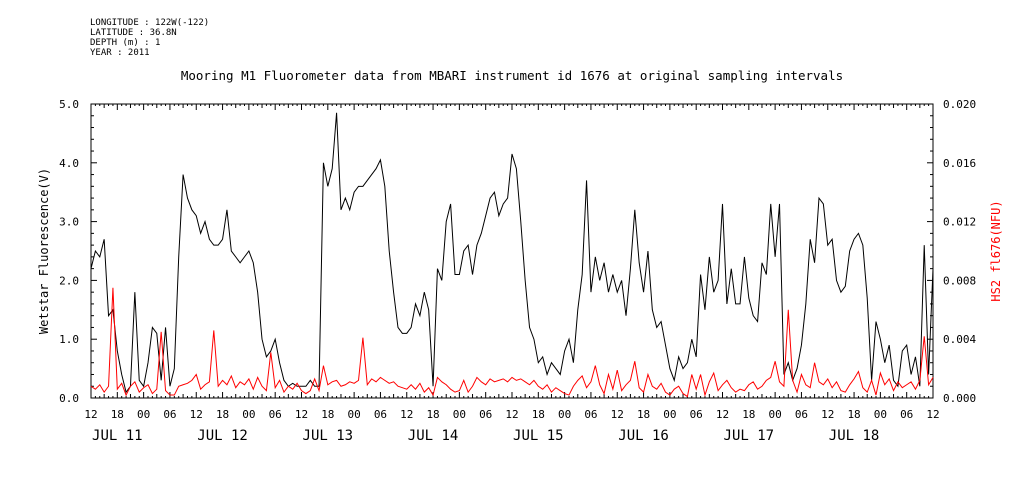  What do you see at coordinates (959, 163) in the screenshot?
I see `y-tick-label-right: 0.016` at bounding box center [959, 163].